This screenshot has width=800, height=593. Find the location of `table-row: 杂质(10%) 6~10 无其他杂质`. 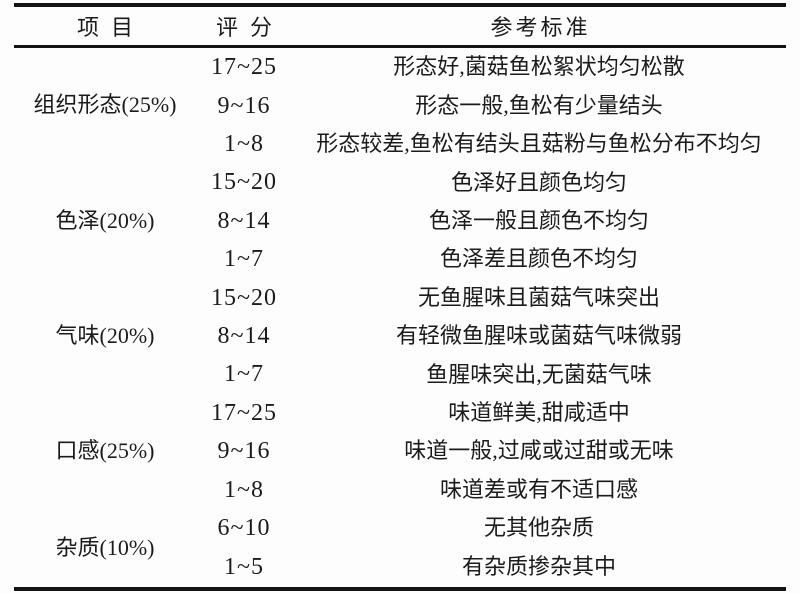

table-row: 杂质(10%) 6~10 无其他杂质 is located at coordinates (400, 534).